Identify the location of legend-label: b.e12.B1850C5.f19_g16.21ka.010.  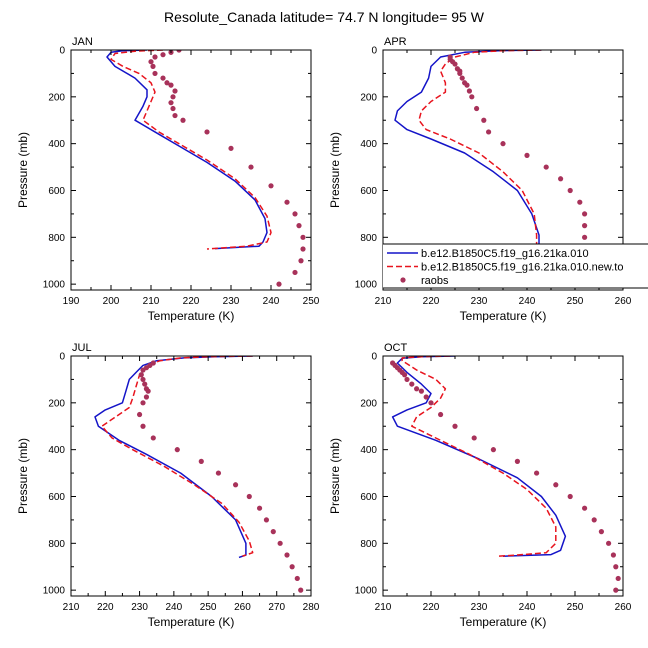
(505, 254).